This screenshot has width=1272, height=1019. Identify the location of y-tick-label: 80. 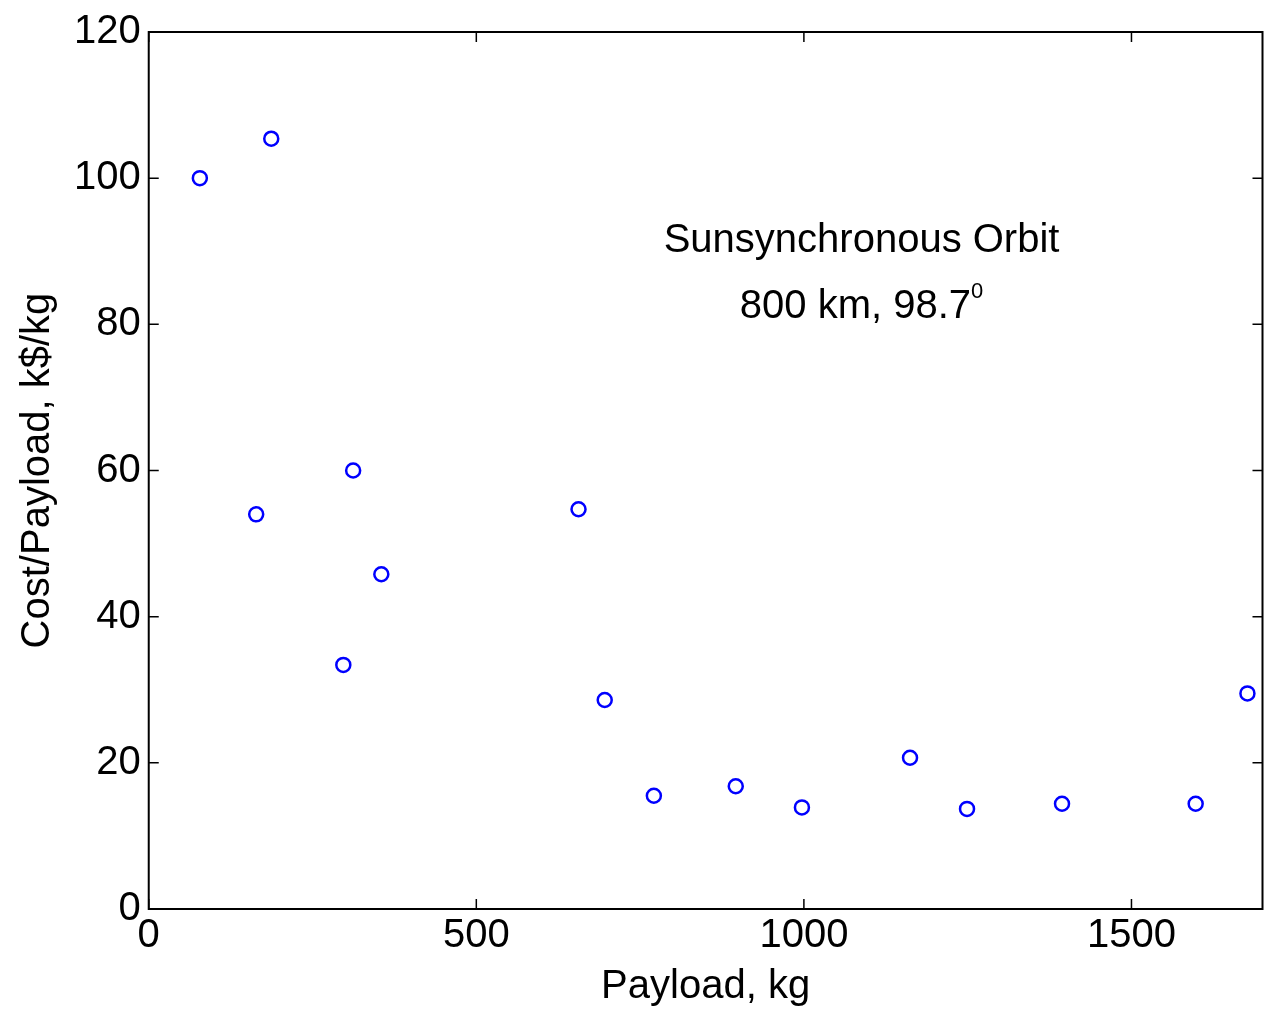
(118, 321).